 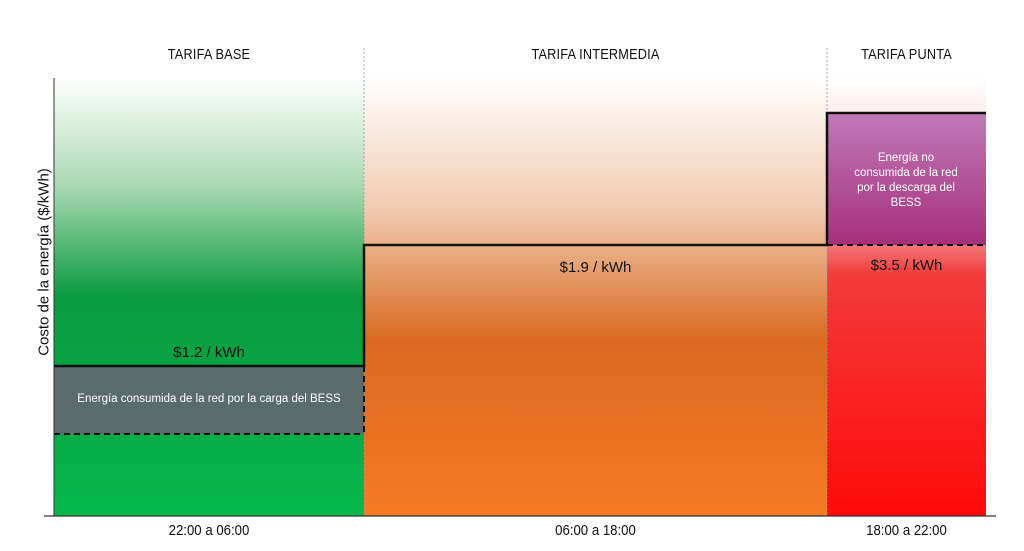 What do you see at coordinates (906, 530) in the screenshot?
I see `time-punta: 18:00 a 22:00` at bounding box center [906, 530].